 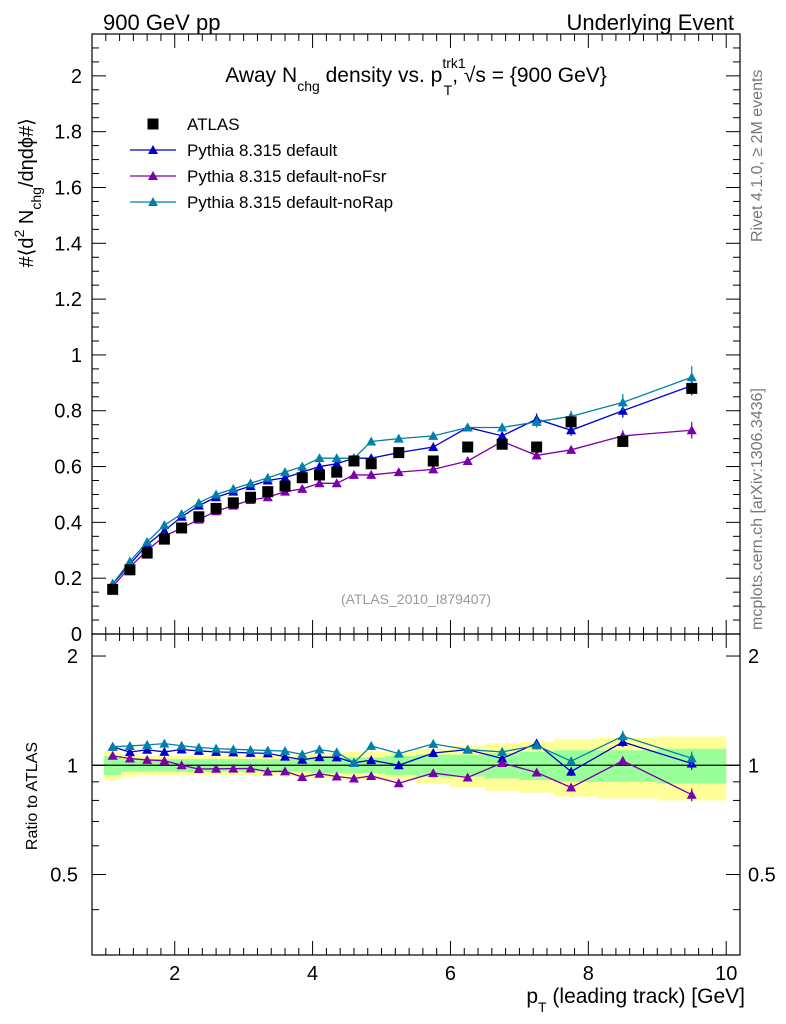 I want to click on x-tick-label: 2, so click(x=174, y=974).